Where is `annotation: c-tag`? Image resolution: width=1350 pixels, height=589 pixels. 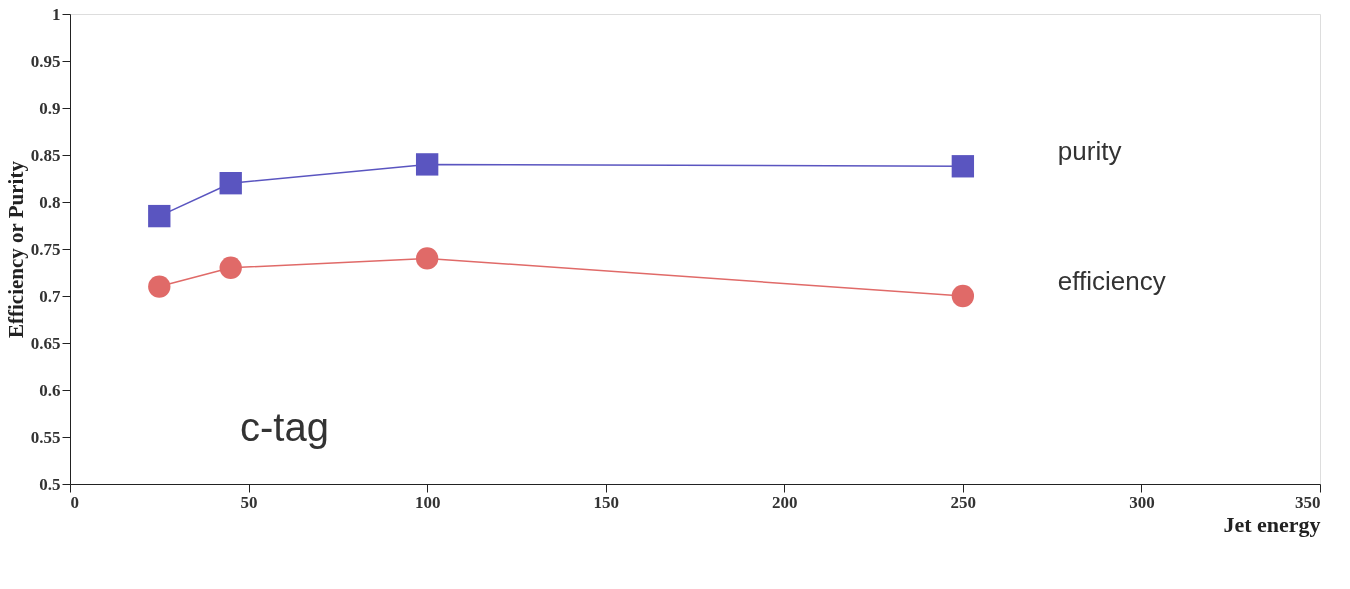 annotation: c-tag is located at coordinates (284, 427).